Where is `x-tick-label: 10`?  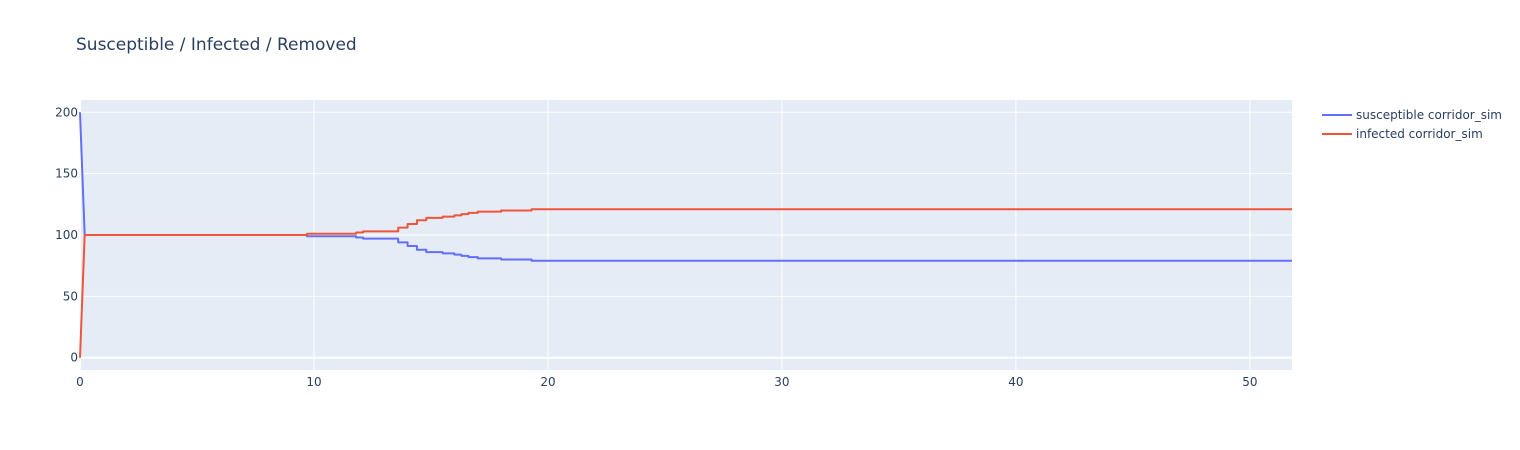 x-tick-label: 10 is located at coordinates (313, 382).